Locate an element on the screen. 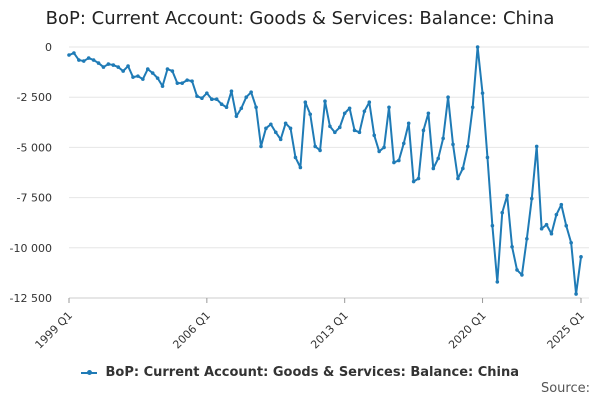 The height and width of the screenshot is (400, 600). x-tick-label: 2025 Q1 is located at coordinates (566, 330).